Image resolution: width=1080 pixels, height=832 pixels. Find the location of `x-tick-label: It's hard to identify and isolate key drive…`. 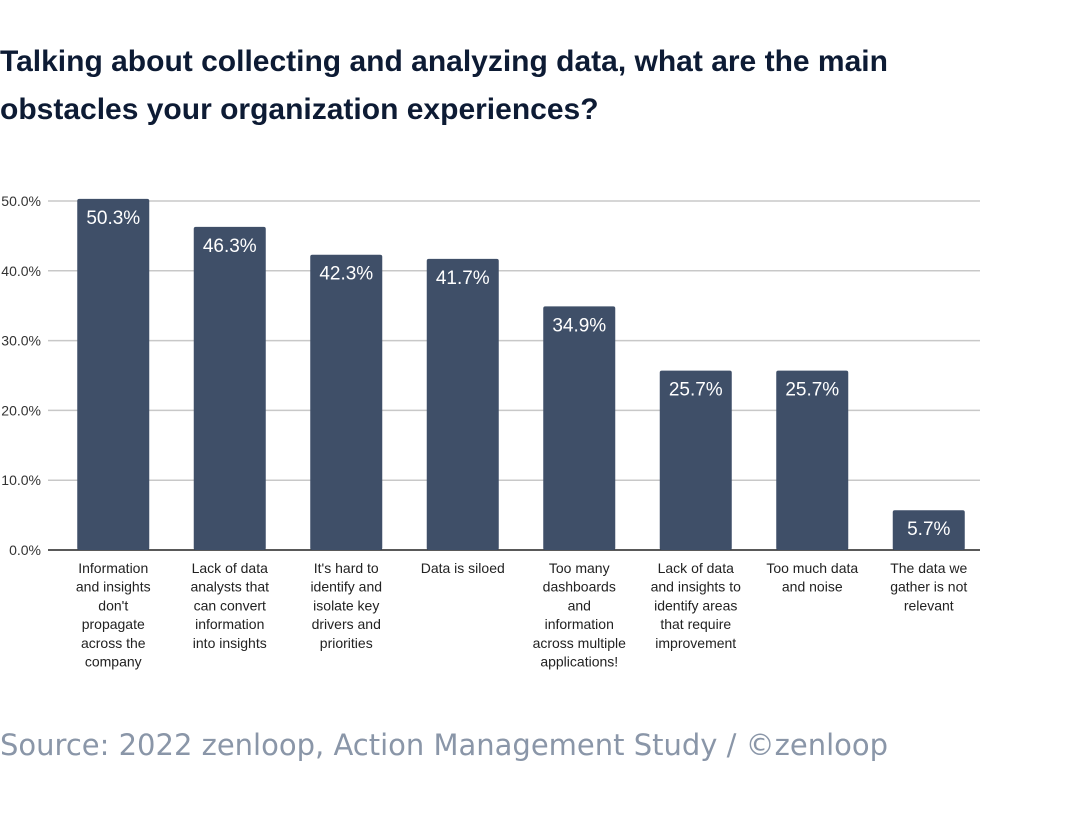

x-tick-label: It's hard to identify and isolate key drive… is located at coordinates (346, 605).